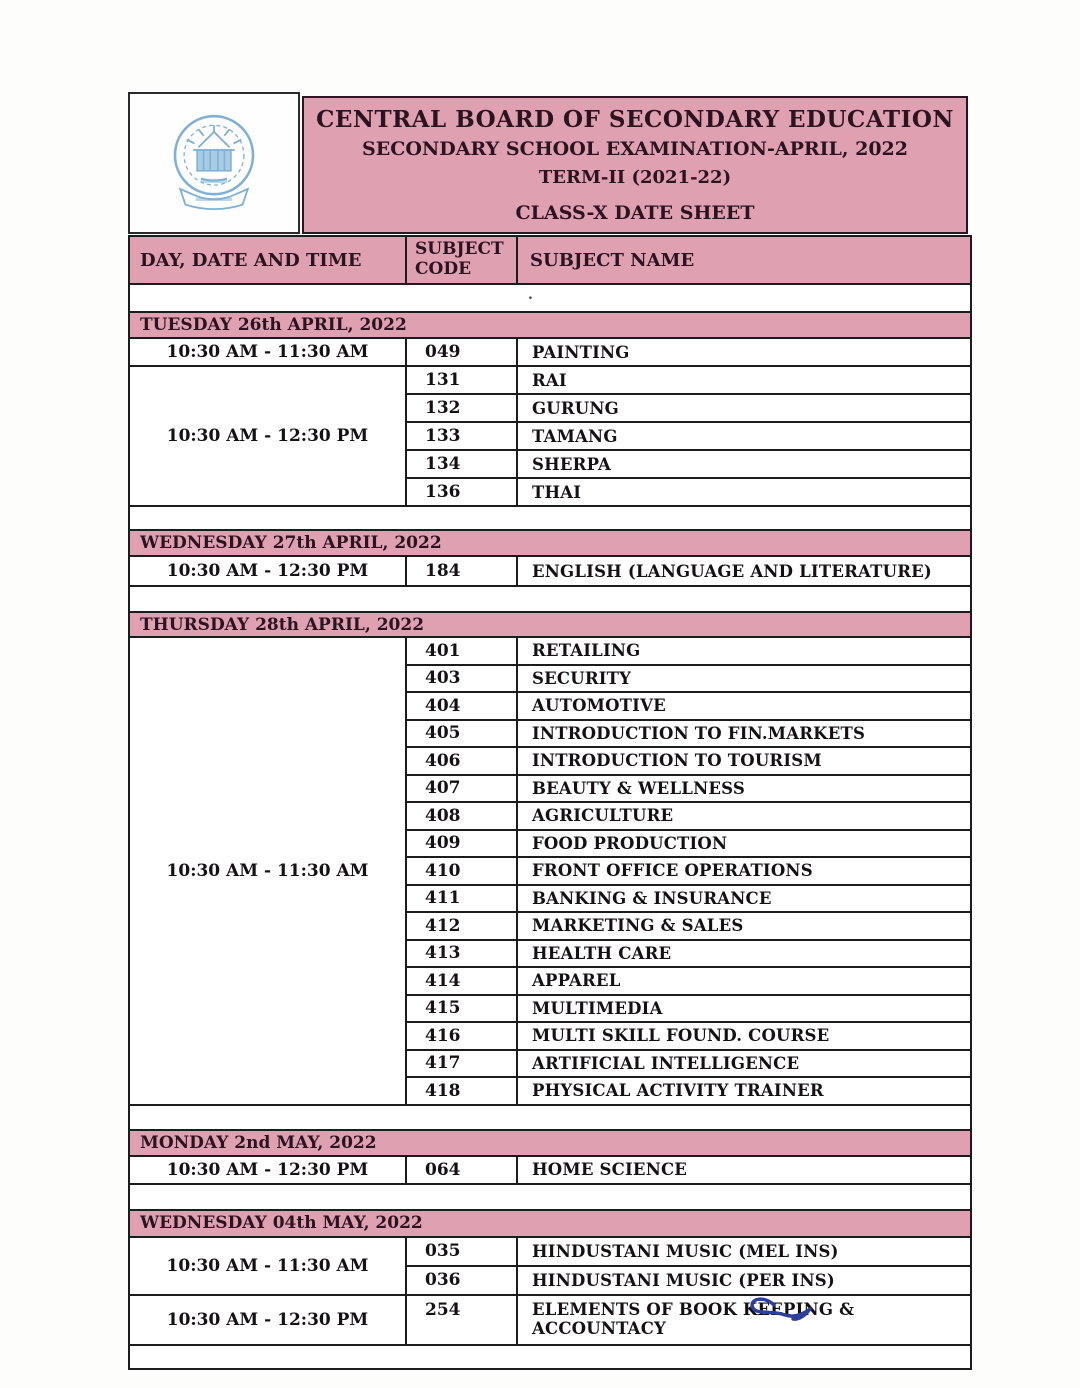 Image resolution: width=1080 pixels, height=1388 pixels. What do you see at coordinates (688, 705) in the screenshot?
I see `subject-row: 404 AUTOMOTIVE` at bounding box center [688, 705].